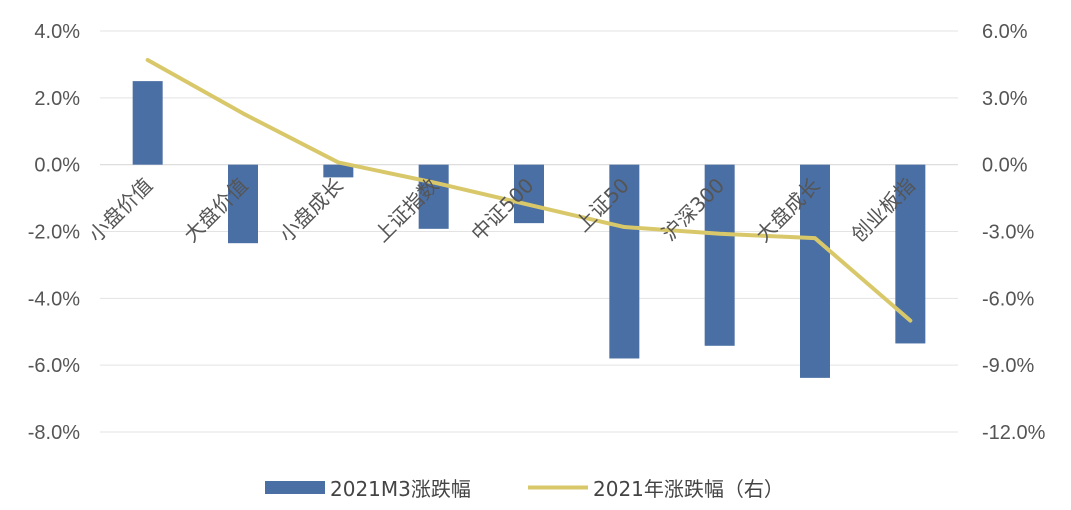 This screenshot has width=1071, height=510. Describe the element at coordinates (524, 489) in the screenshot. I see `legend: 2021M3涨跌幅 2021年涨跌幅（右）` at that location.